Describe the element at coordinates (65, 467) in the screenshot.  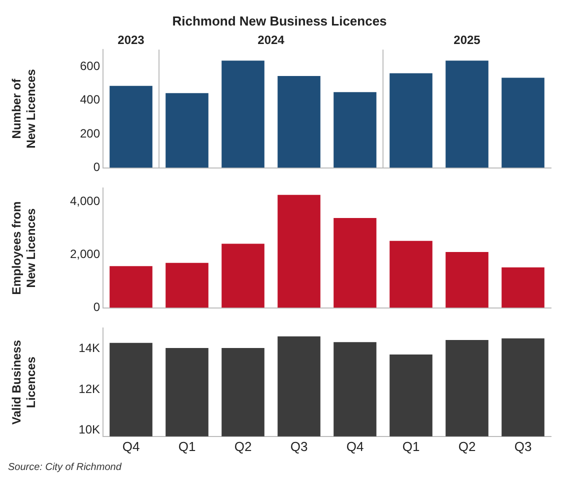
I see `source-note: Source: City of Richmond` at that location.